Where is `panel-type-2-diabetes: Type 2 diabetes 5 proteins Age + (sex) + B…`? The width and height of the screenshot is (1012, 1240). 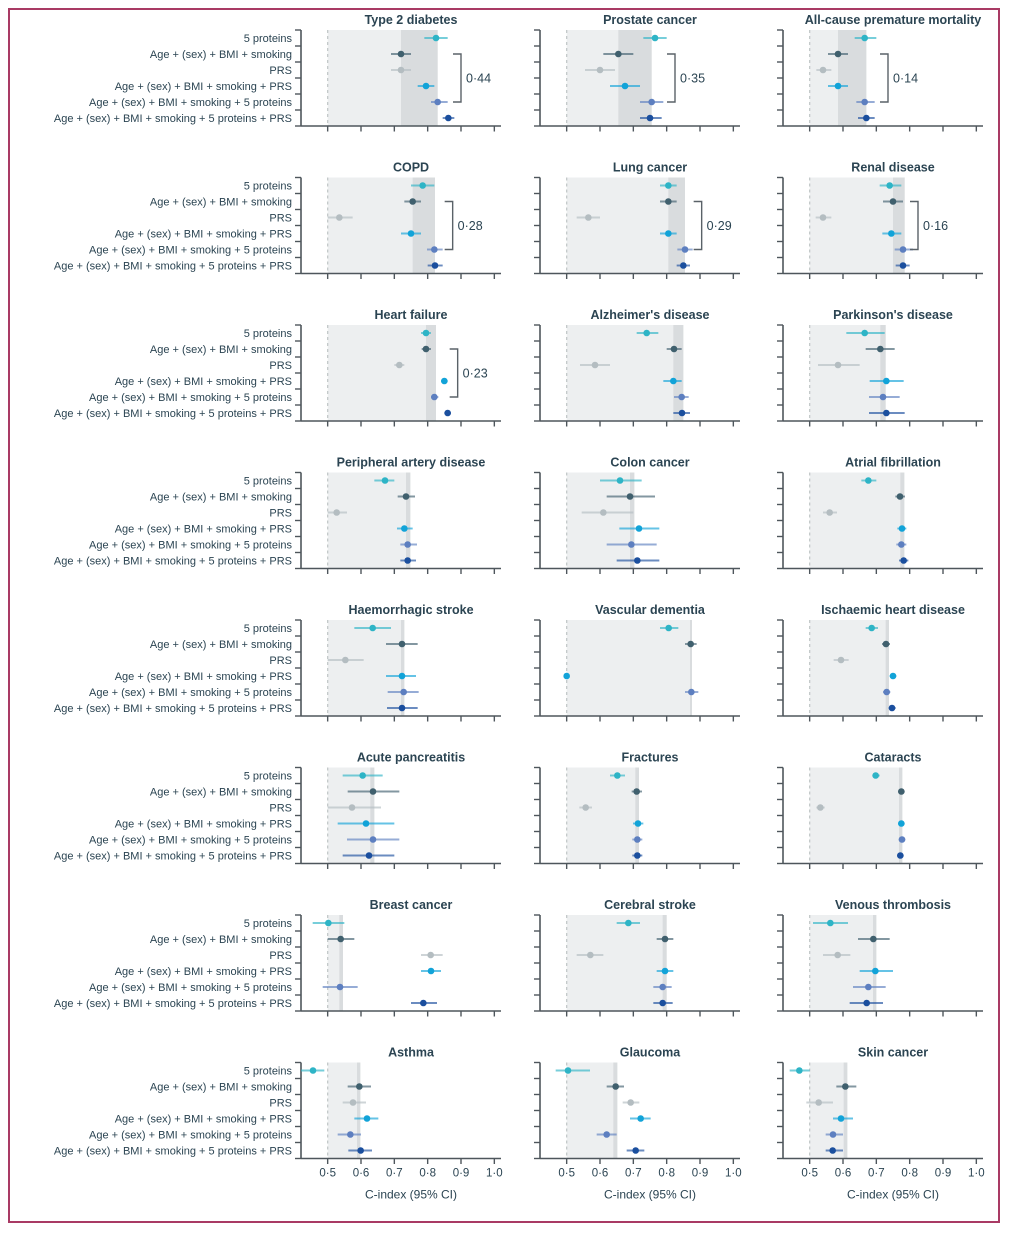 panel-type-2-diabetes: Type 2 diabetes 5 proteins Age + (sex) + B… is located at coordinates (277, 72).